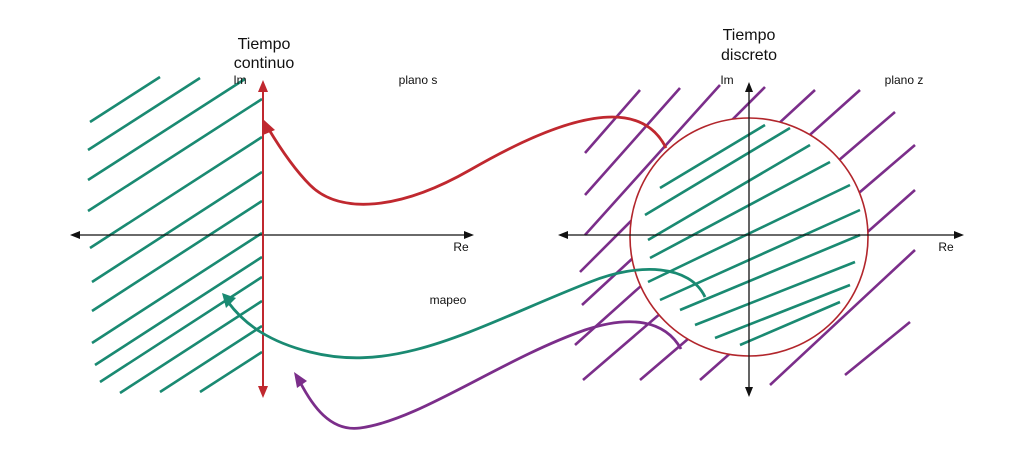 Image resolution: width=1021 pixels, height=459 pixels. Describe the element at coordinates (467, 160) in the screenshot. I see `red-mapping-curve` at that location.